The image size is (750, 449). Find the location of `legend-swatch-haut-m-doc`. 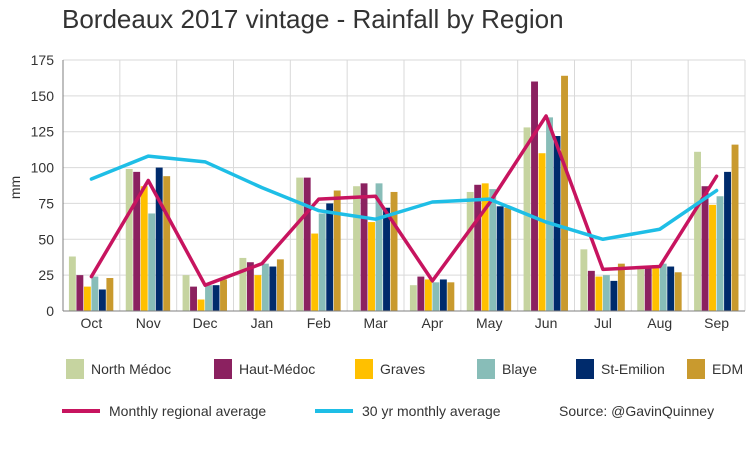

legend-swatch-haut-m-doc is located at coordinates (223, 369).